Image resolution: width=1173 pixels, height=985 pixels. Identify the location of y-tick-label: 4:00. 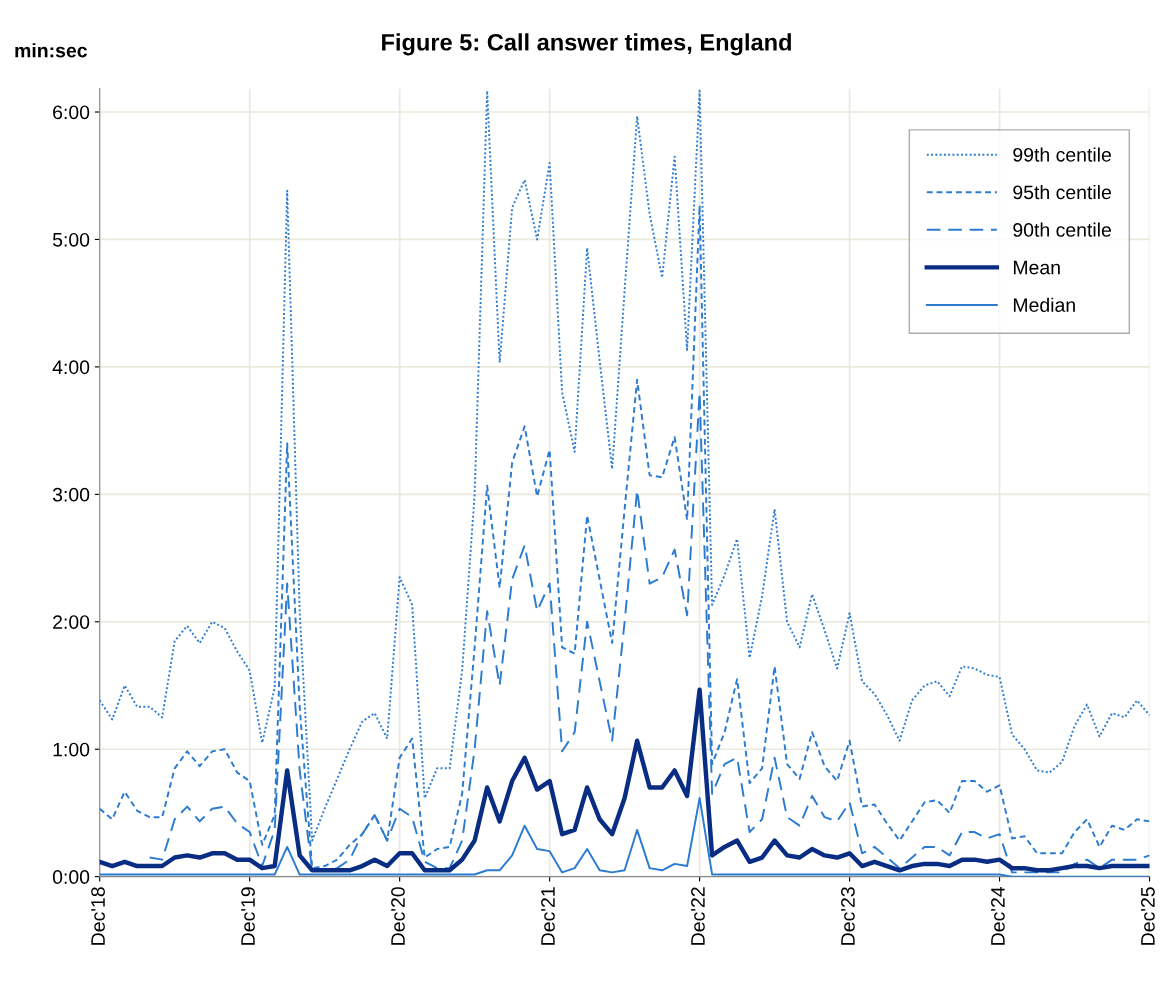
(71, 367).